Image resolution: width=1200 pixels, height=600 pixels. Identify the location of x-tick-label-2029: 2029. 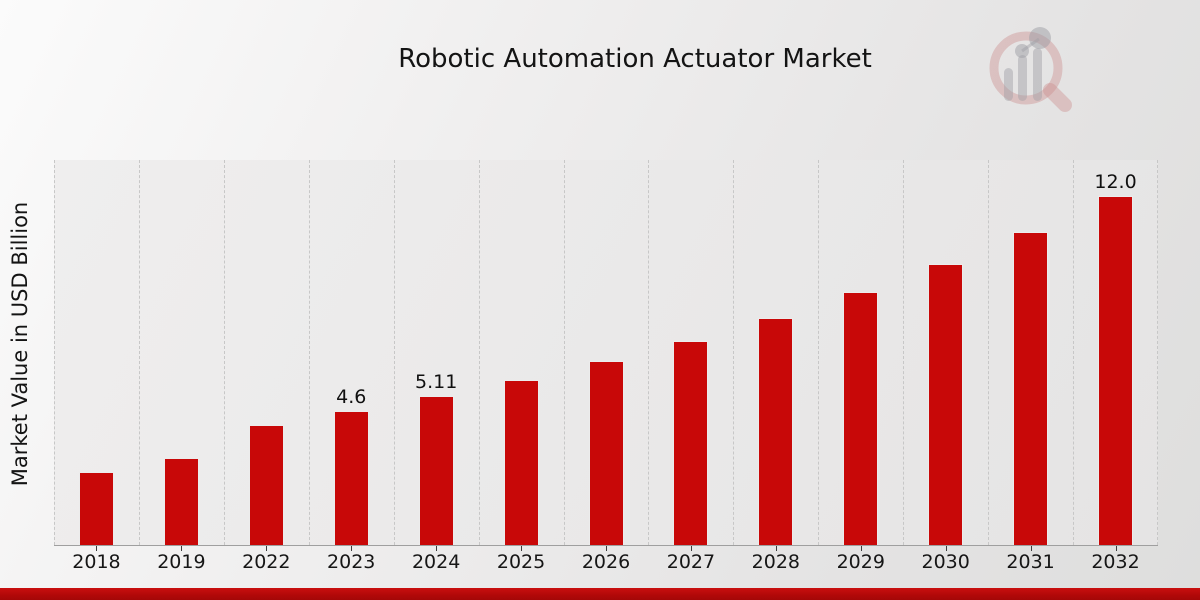
(860, 562).